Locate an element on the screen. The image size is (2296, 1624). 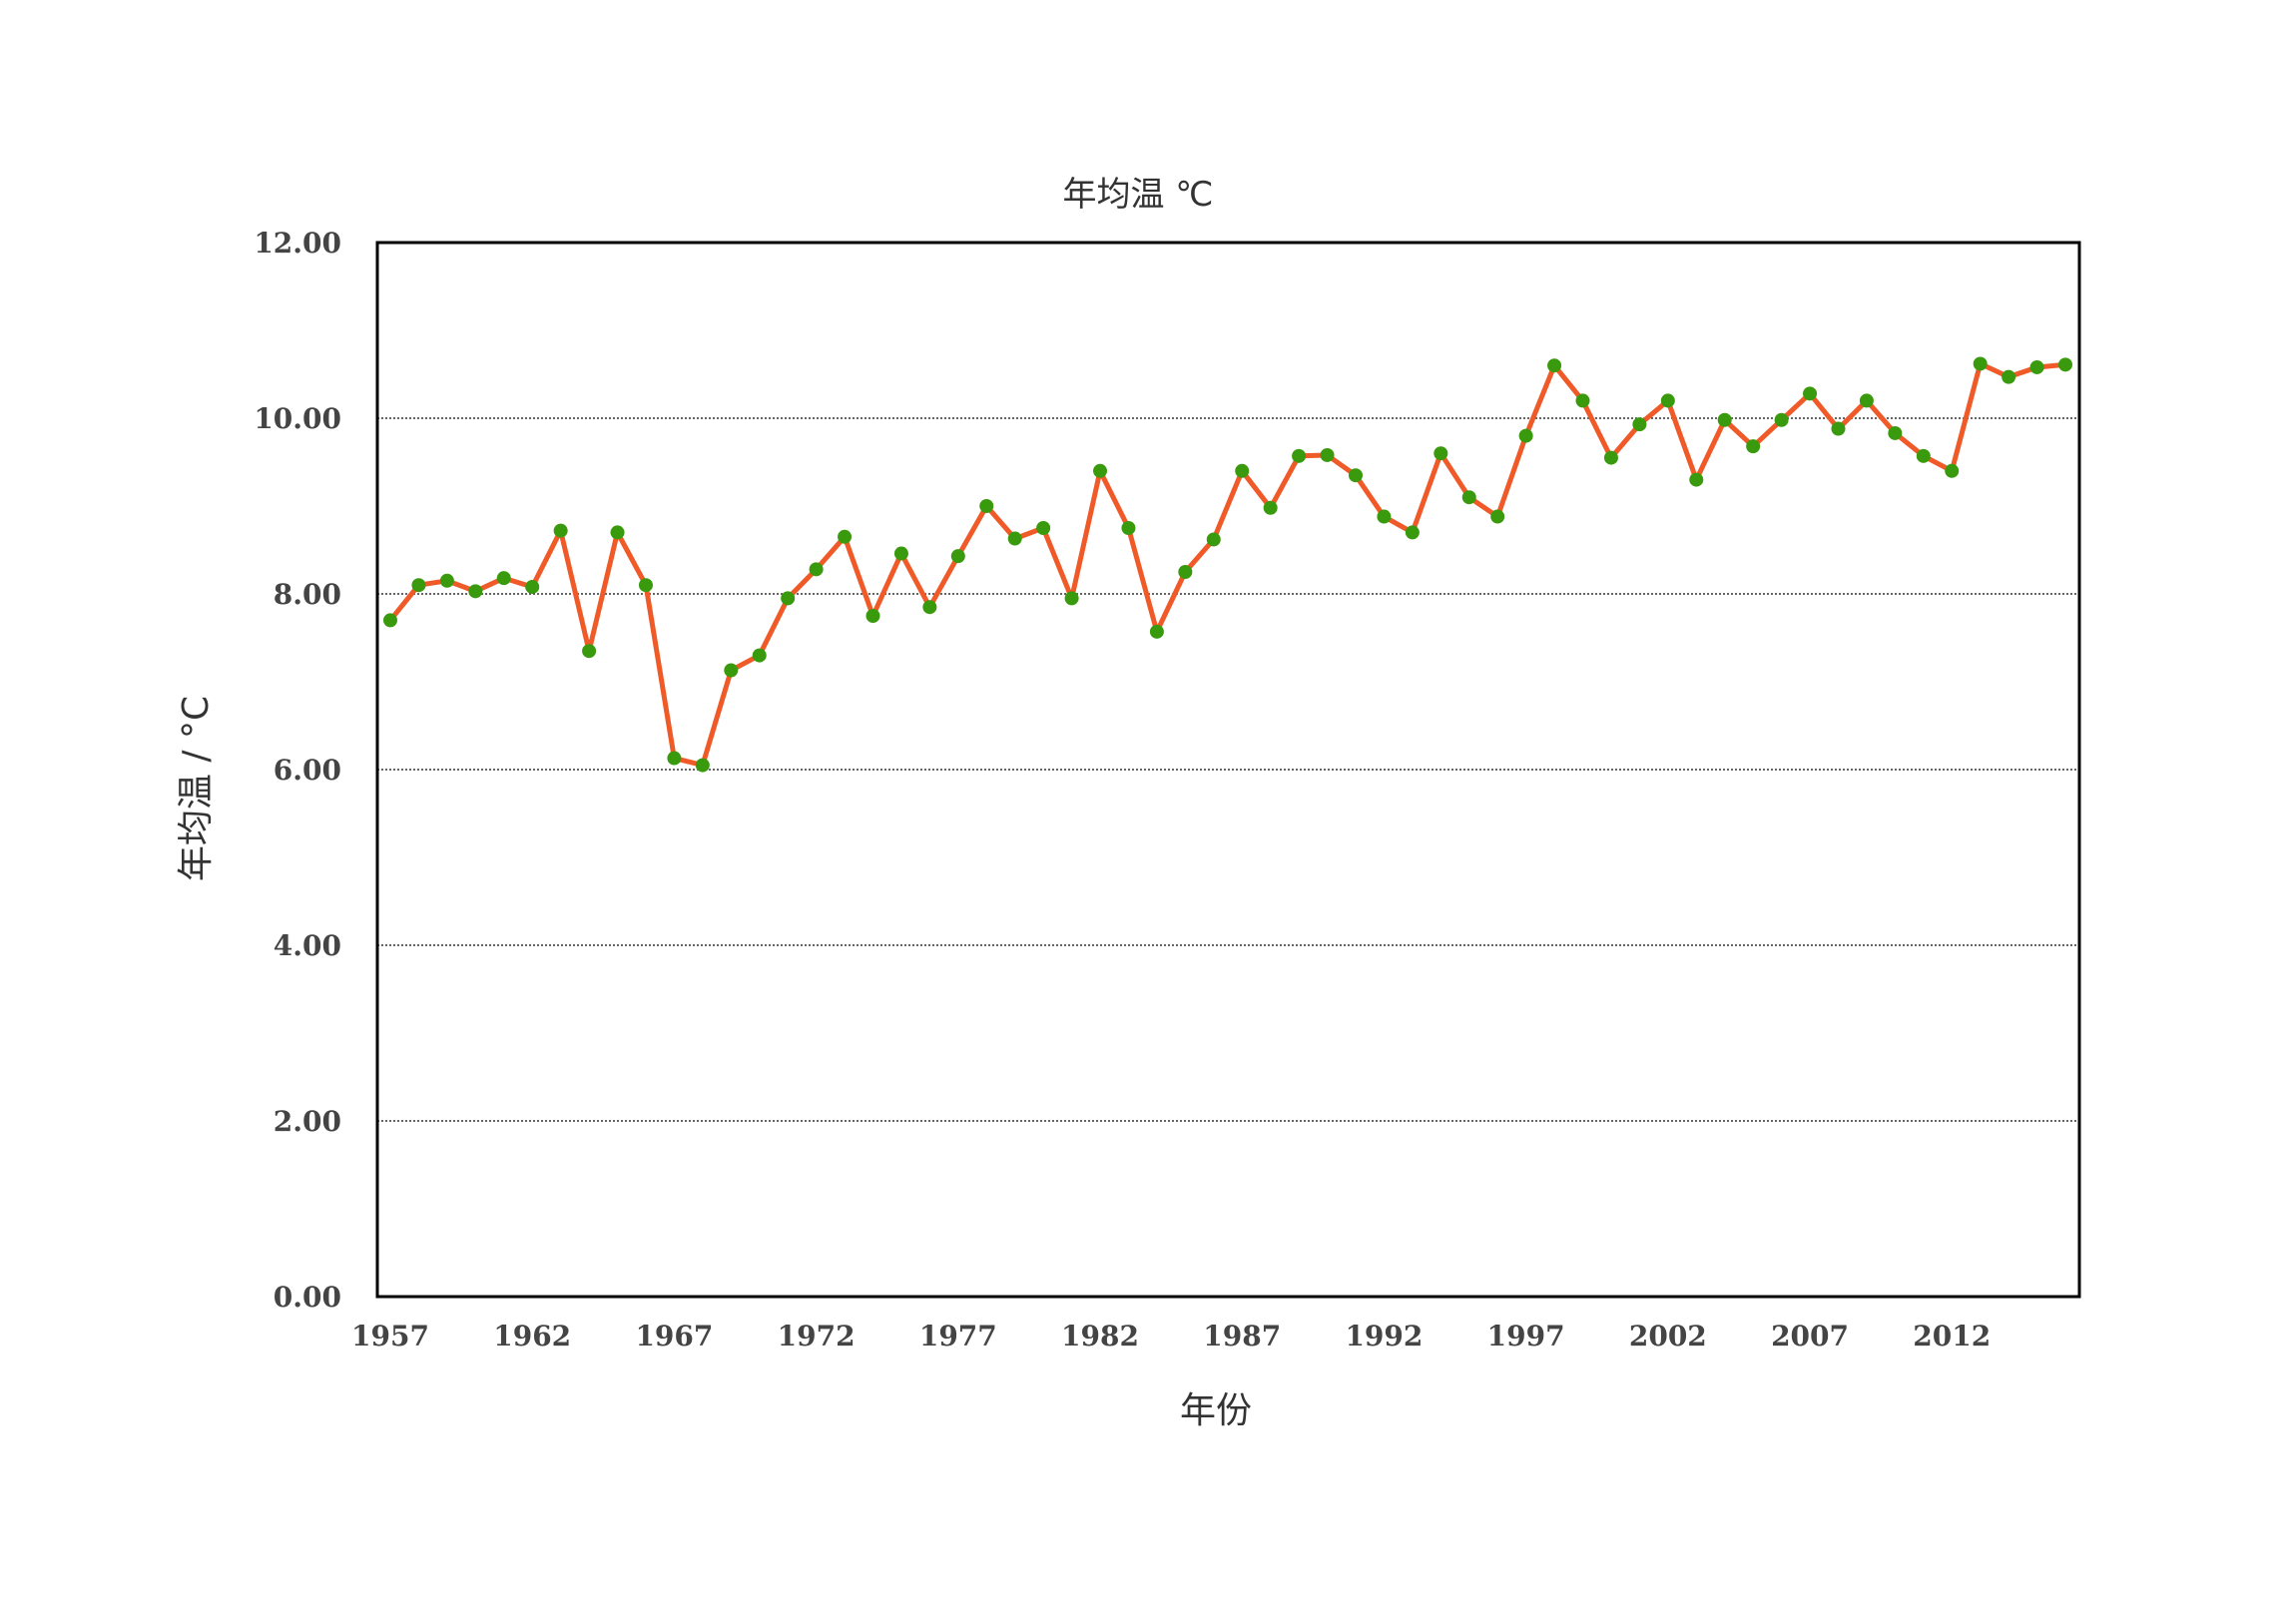
y-tick-label: 10.00 is located at coordinates (298, 418).